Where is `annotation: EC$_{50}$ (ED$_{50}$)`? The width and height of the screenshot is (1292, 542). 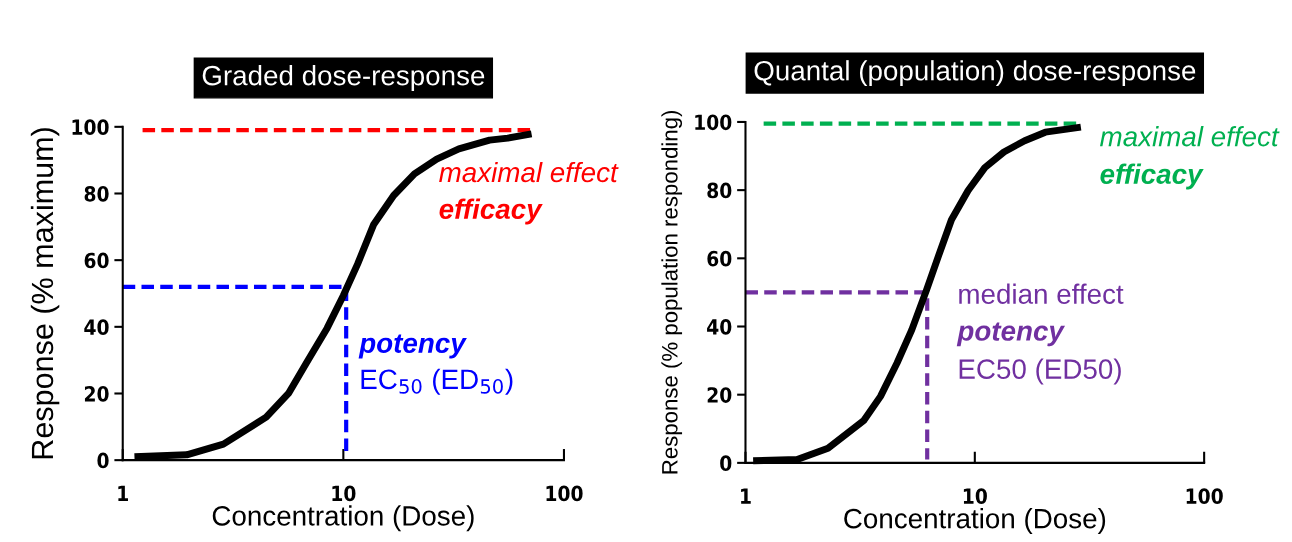 annotation: EC$_{50}$ (ED$_{50}$) is located at coordinates (437, 381).